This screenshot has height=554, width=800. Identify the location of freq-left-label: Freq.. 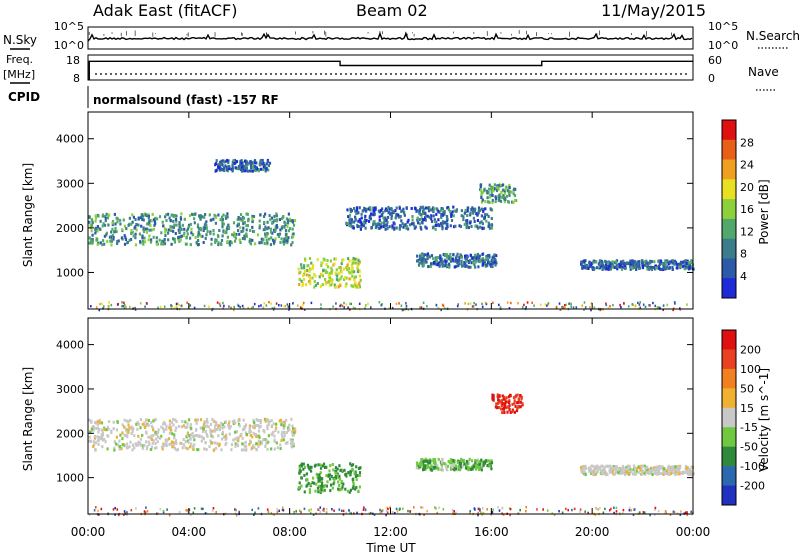
(19, 59).